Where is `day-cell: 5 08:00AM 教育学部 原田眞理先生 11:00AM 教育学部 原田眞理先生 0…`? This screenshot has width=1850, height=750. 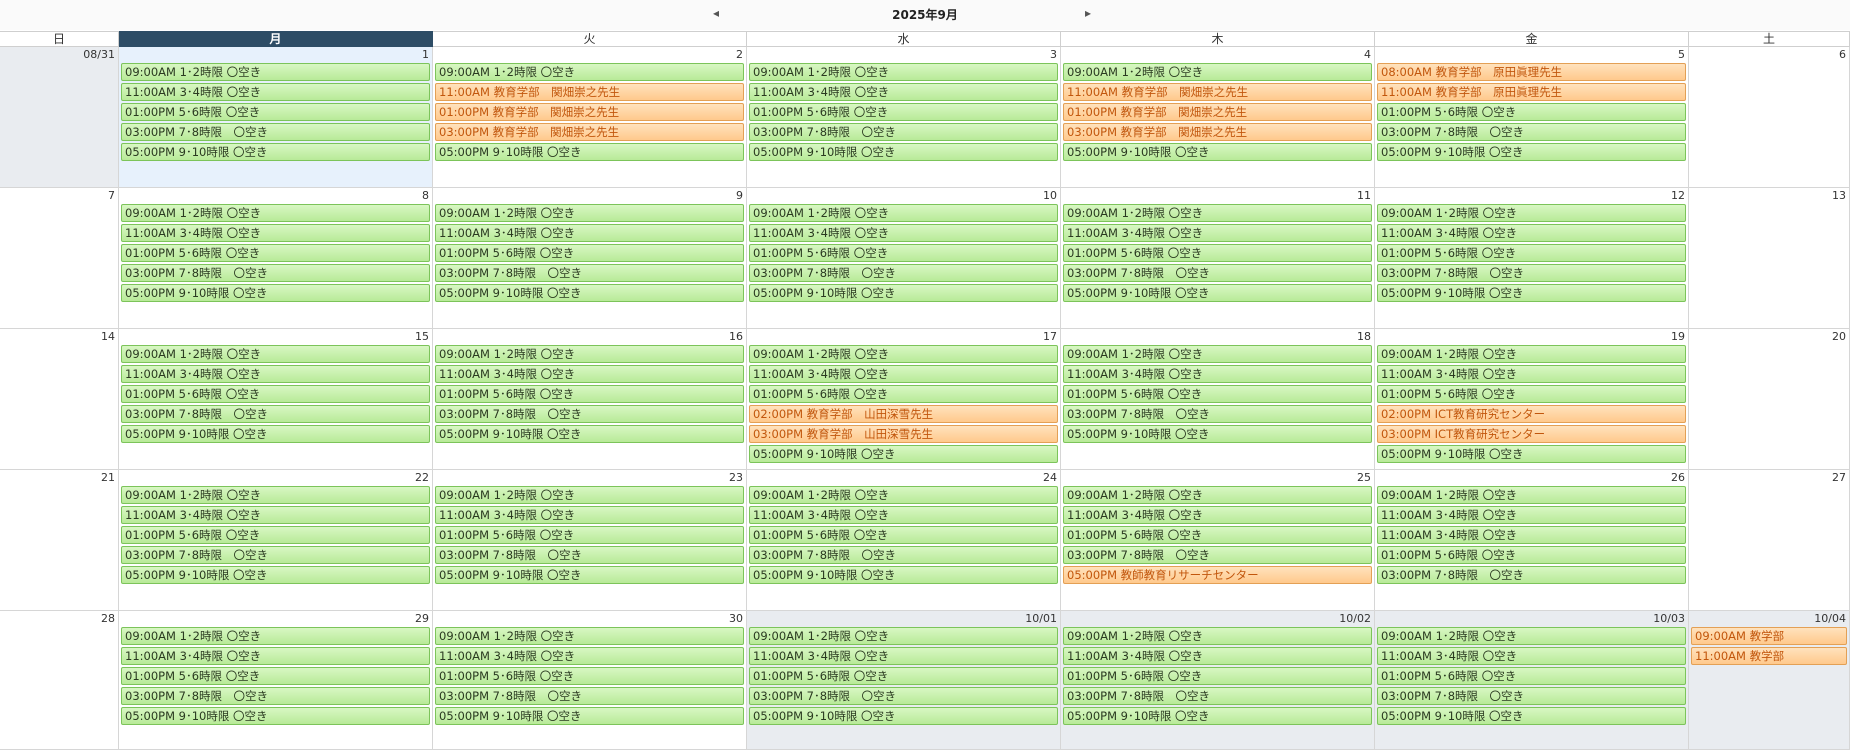 day-cell: 5 08:00AM 教育学部 原田眞理先生 11:00AM 教育学部 原田眞理先生 0… is located at coordinates (1532, 117).